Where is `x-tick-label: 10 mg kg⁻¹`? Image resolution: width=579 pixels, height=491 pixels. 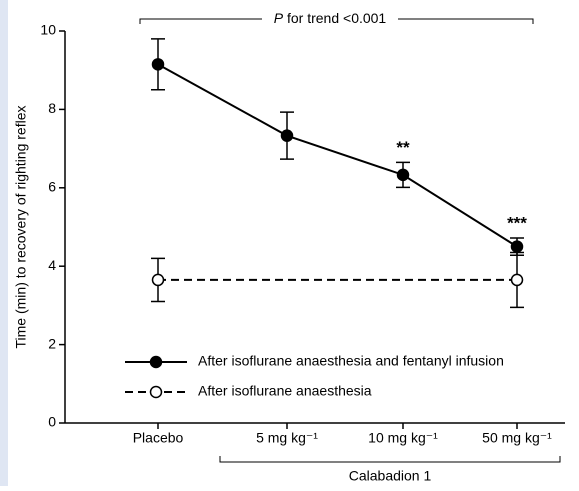 x-tick-label: 10 mg kg⁻¹ is located at coordinates (403, 438).